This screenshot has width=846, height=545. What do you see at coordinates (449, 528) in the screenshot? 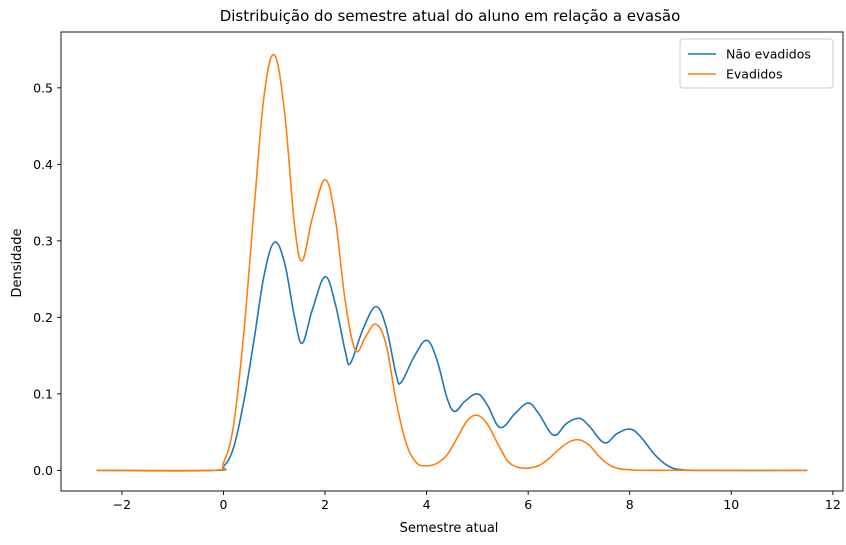
I see `x-axis-label: Semestre atual` at bounding box center [449, 528].